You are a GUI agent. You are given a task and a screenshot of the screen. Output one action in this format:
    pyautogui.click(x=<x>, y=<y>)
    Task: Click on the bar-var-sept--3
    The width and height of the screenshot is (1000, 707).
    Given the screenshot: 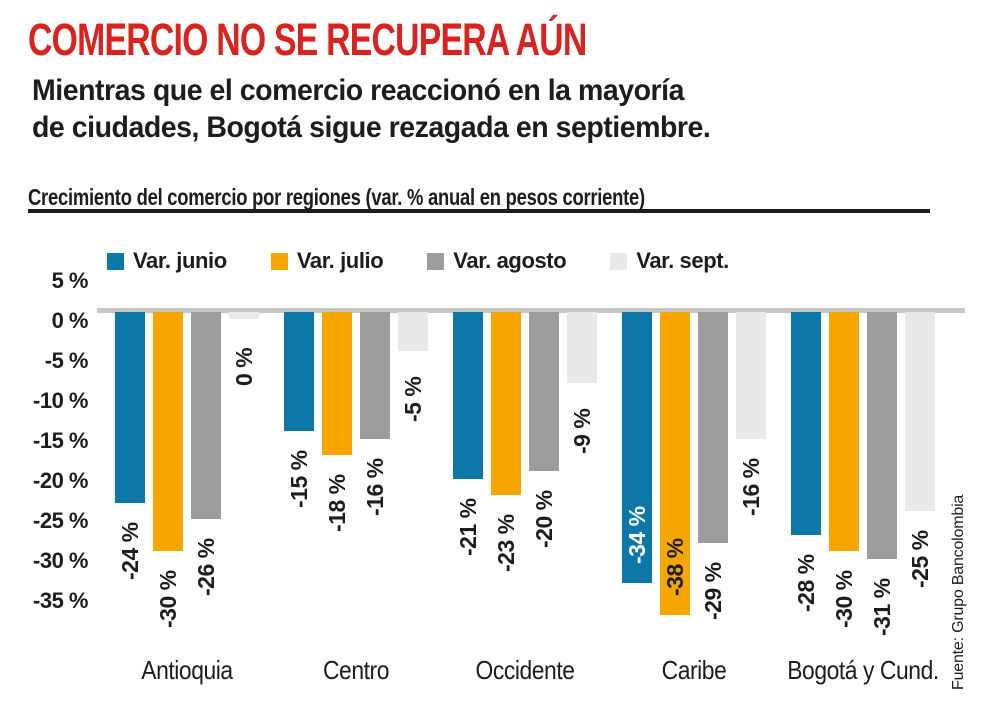 What is the action you would take?
    pyautogui.click(x=582, y=347)
    